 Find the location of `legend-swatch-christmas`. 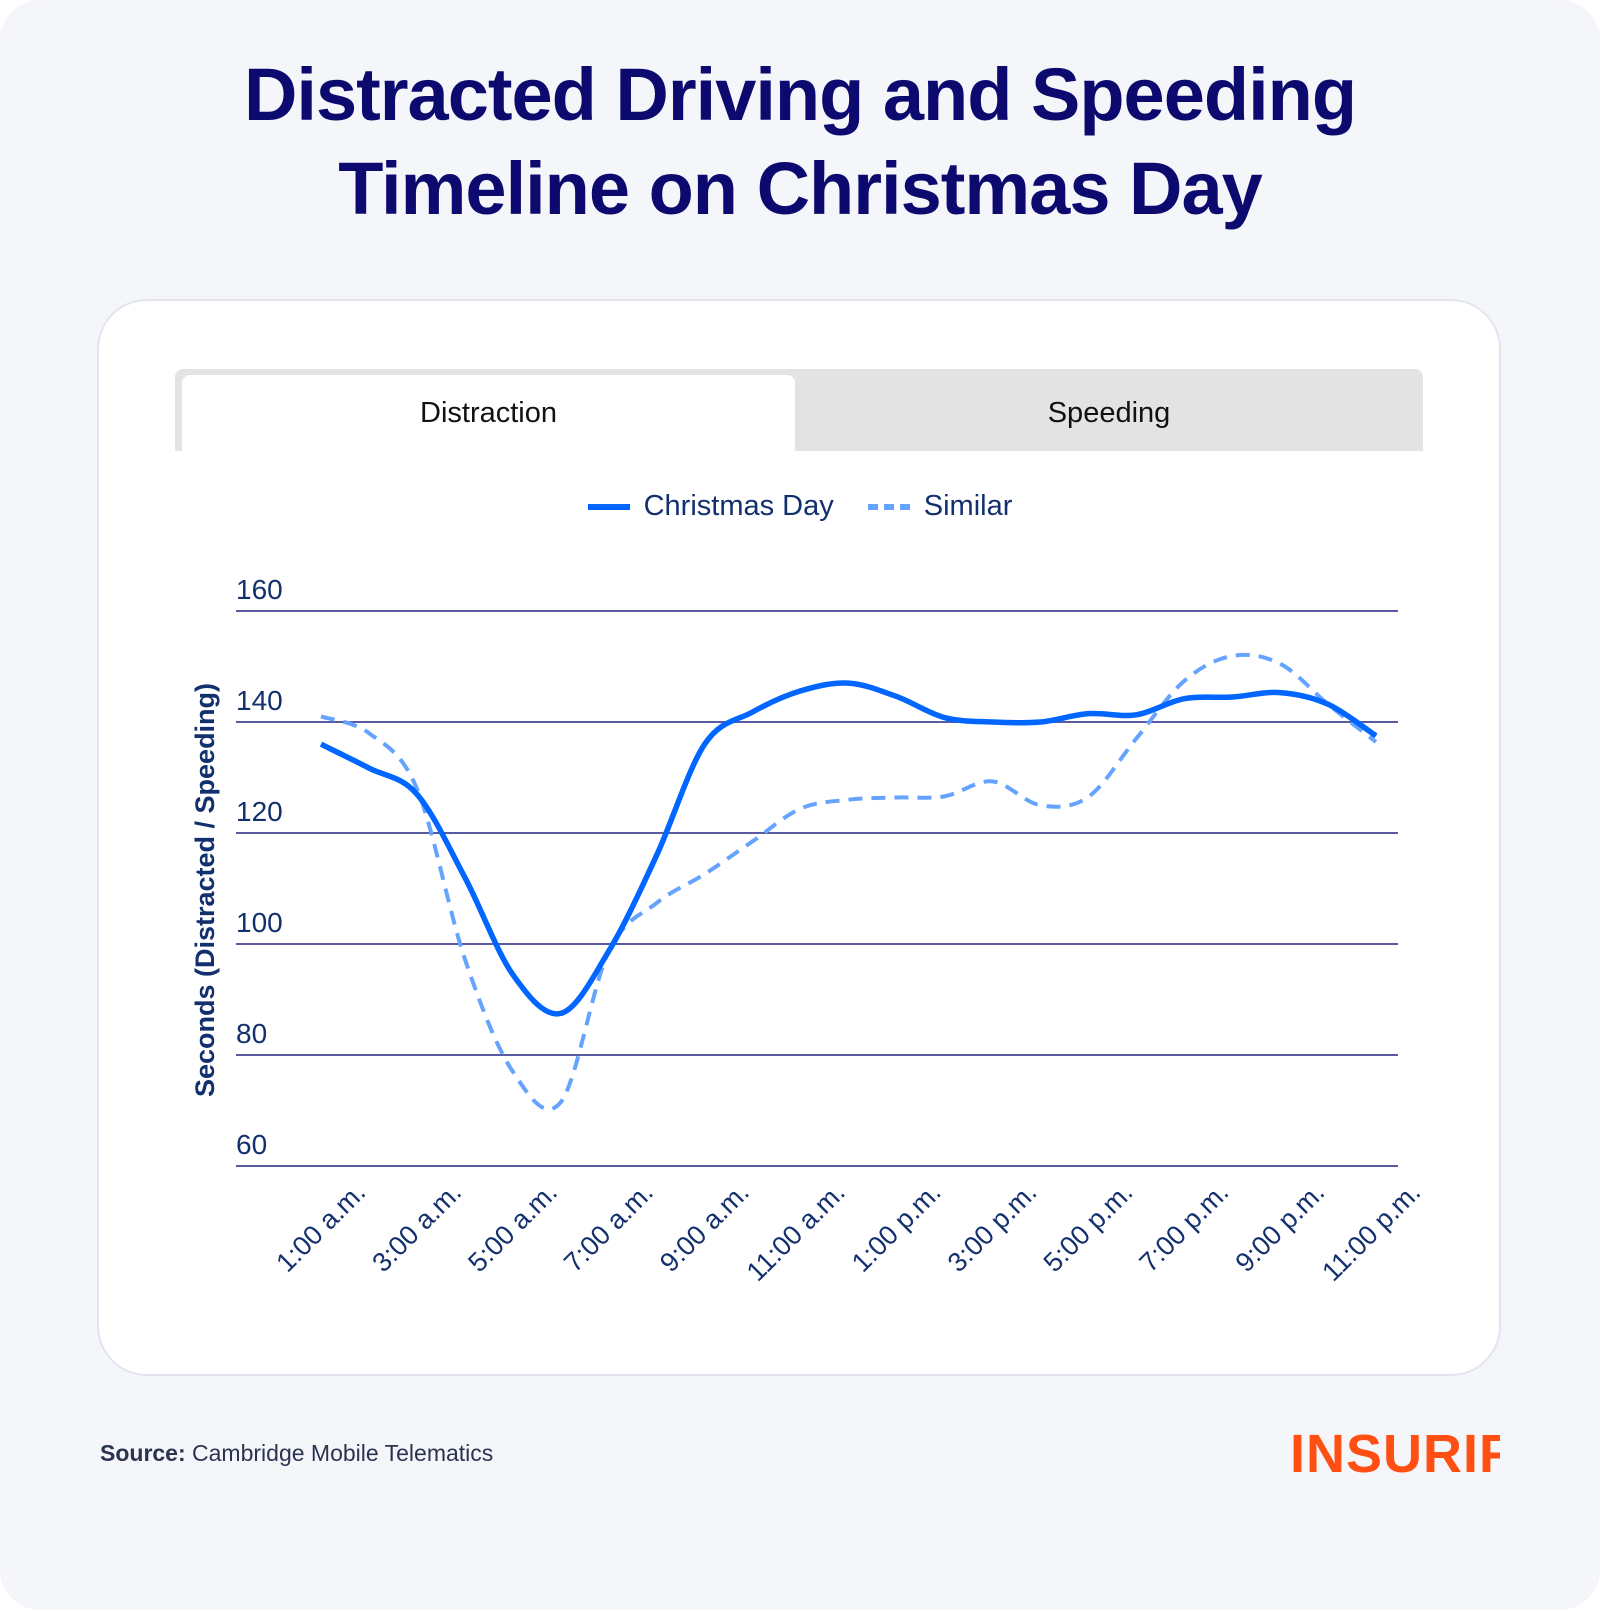

legend-swatch-christmas is located at coordinates (608, 506).